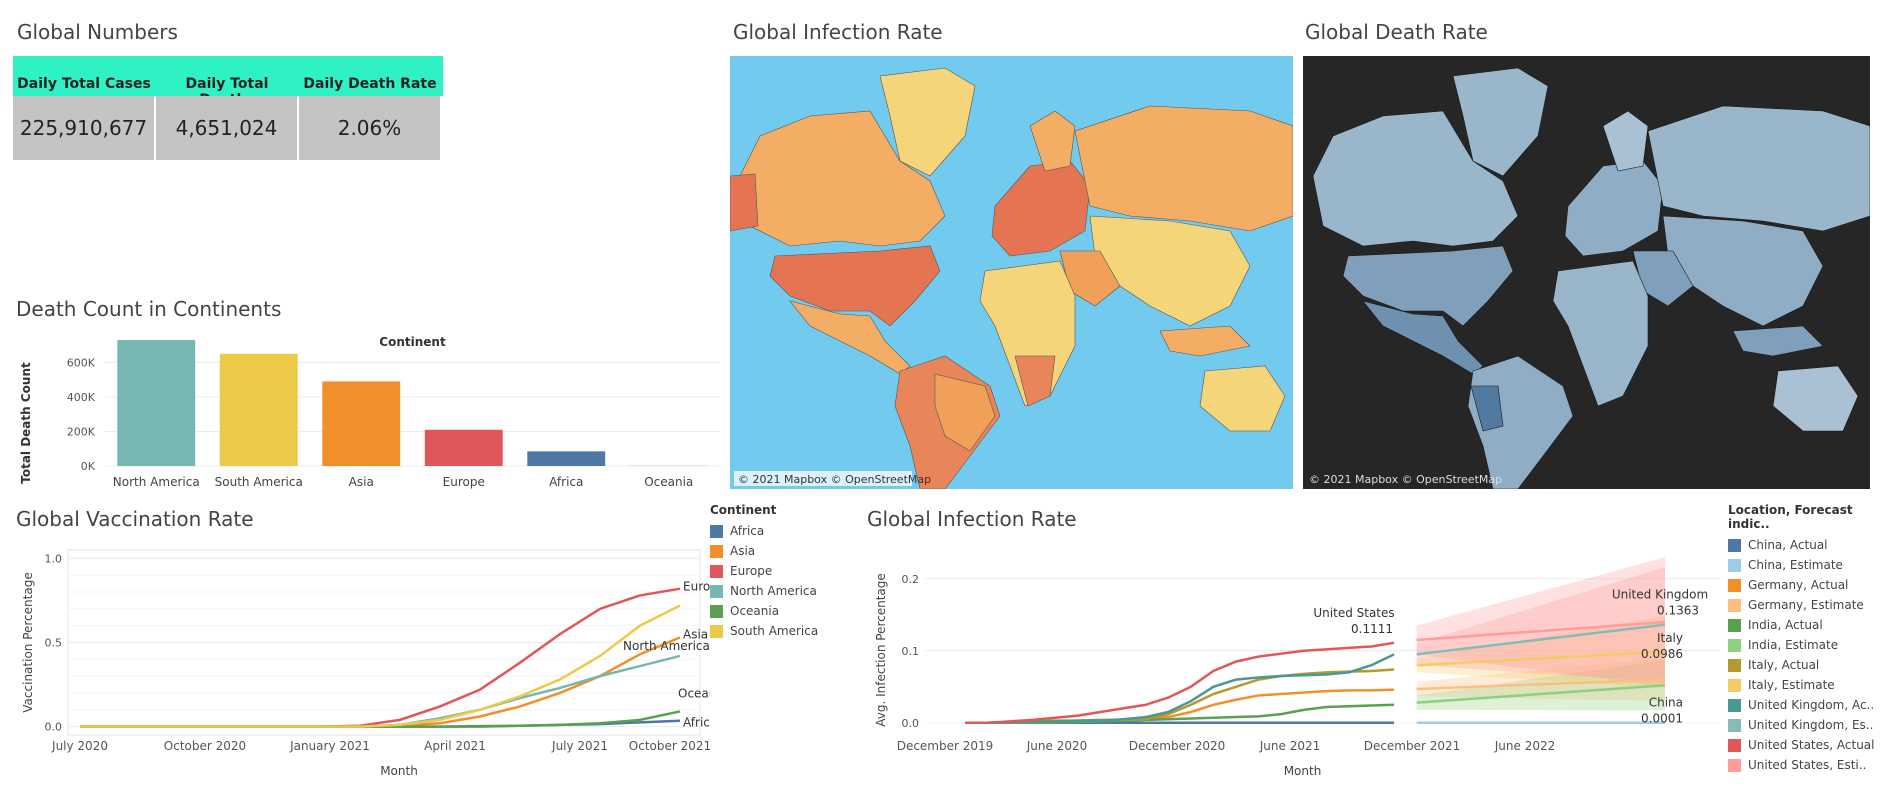 Image resolution: width=1880 pixels, height=797 pixels. I want to click on legend-item-oceania: Oceania, so click(764, 611).